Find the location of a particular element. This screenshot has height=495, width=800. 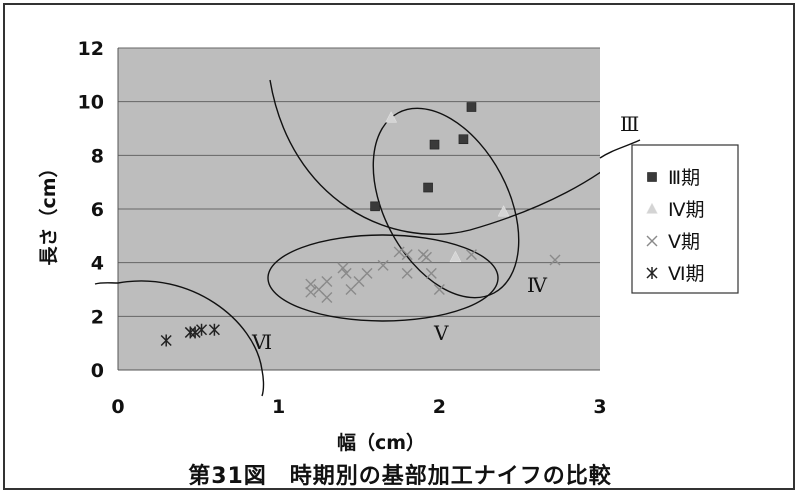

group-iii-curve is located at coordinates (434, 157).